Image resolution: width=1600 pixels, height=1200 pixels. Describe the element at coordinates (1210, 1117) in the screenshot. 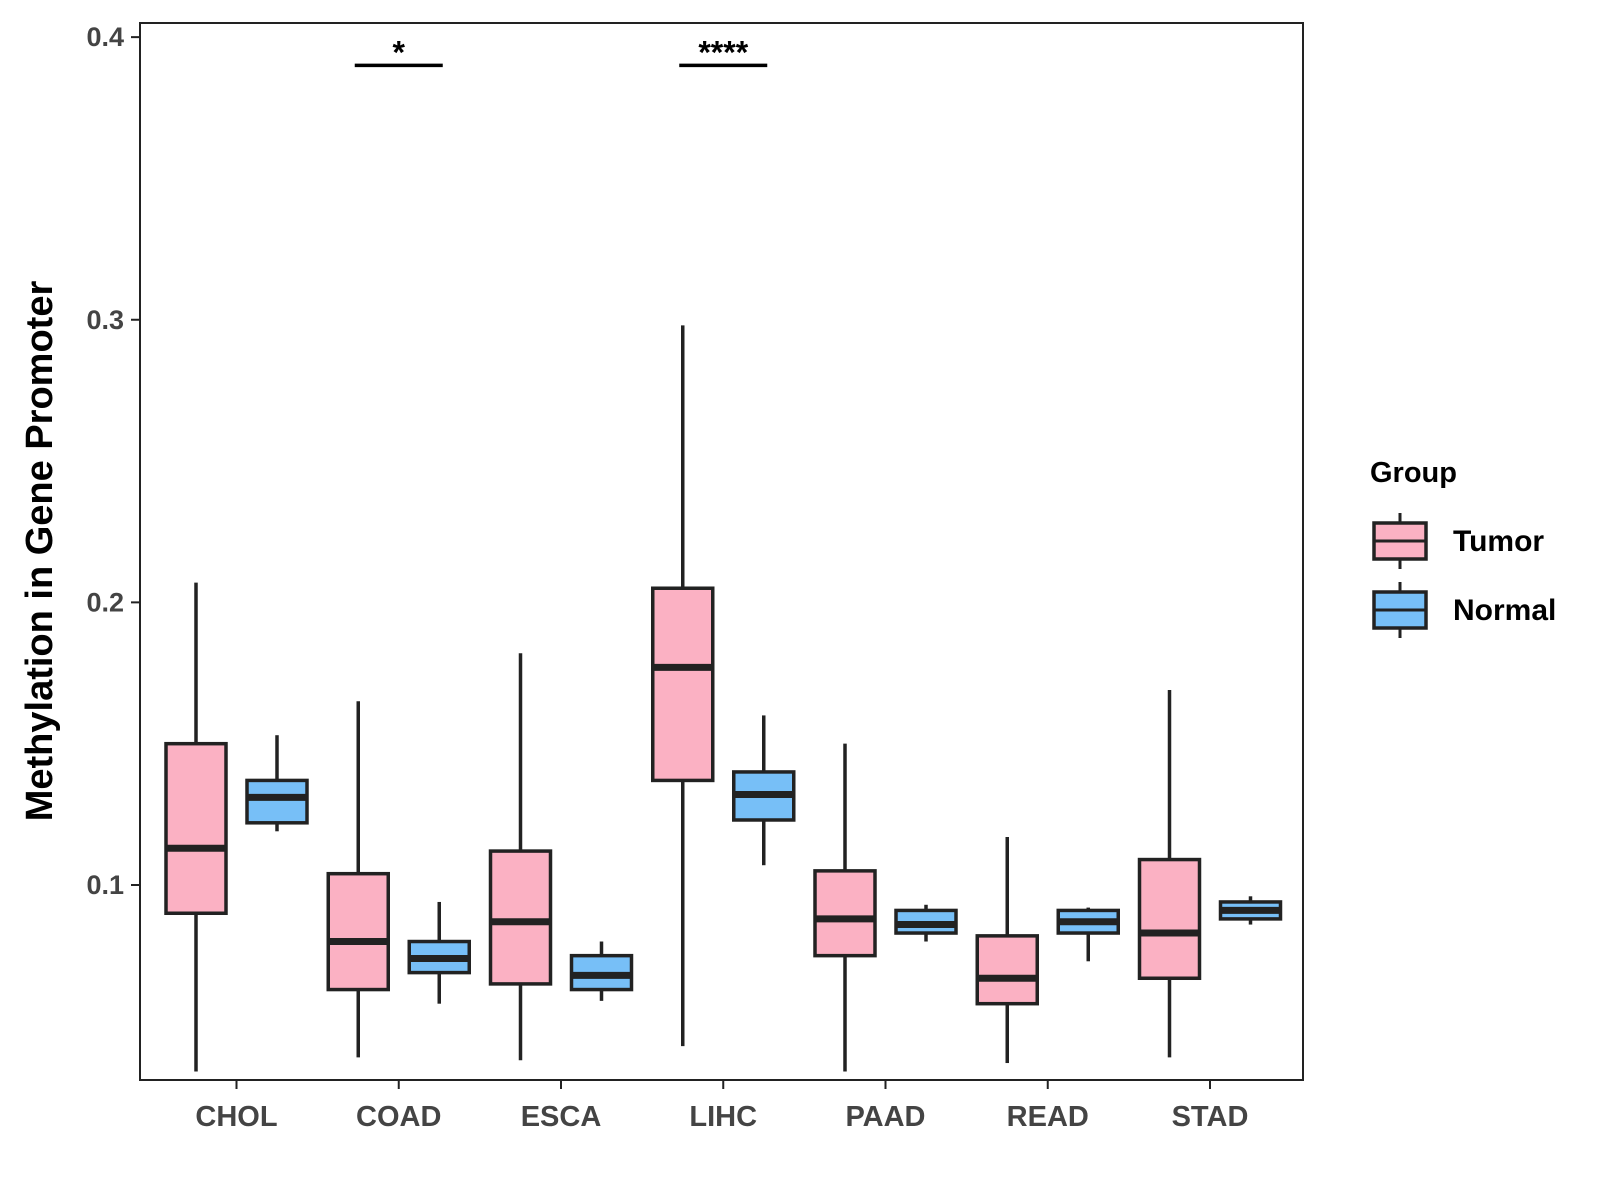

I see `x-tick-label: STAD` at that location.